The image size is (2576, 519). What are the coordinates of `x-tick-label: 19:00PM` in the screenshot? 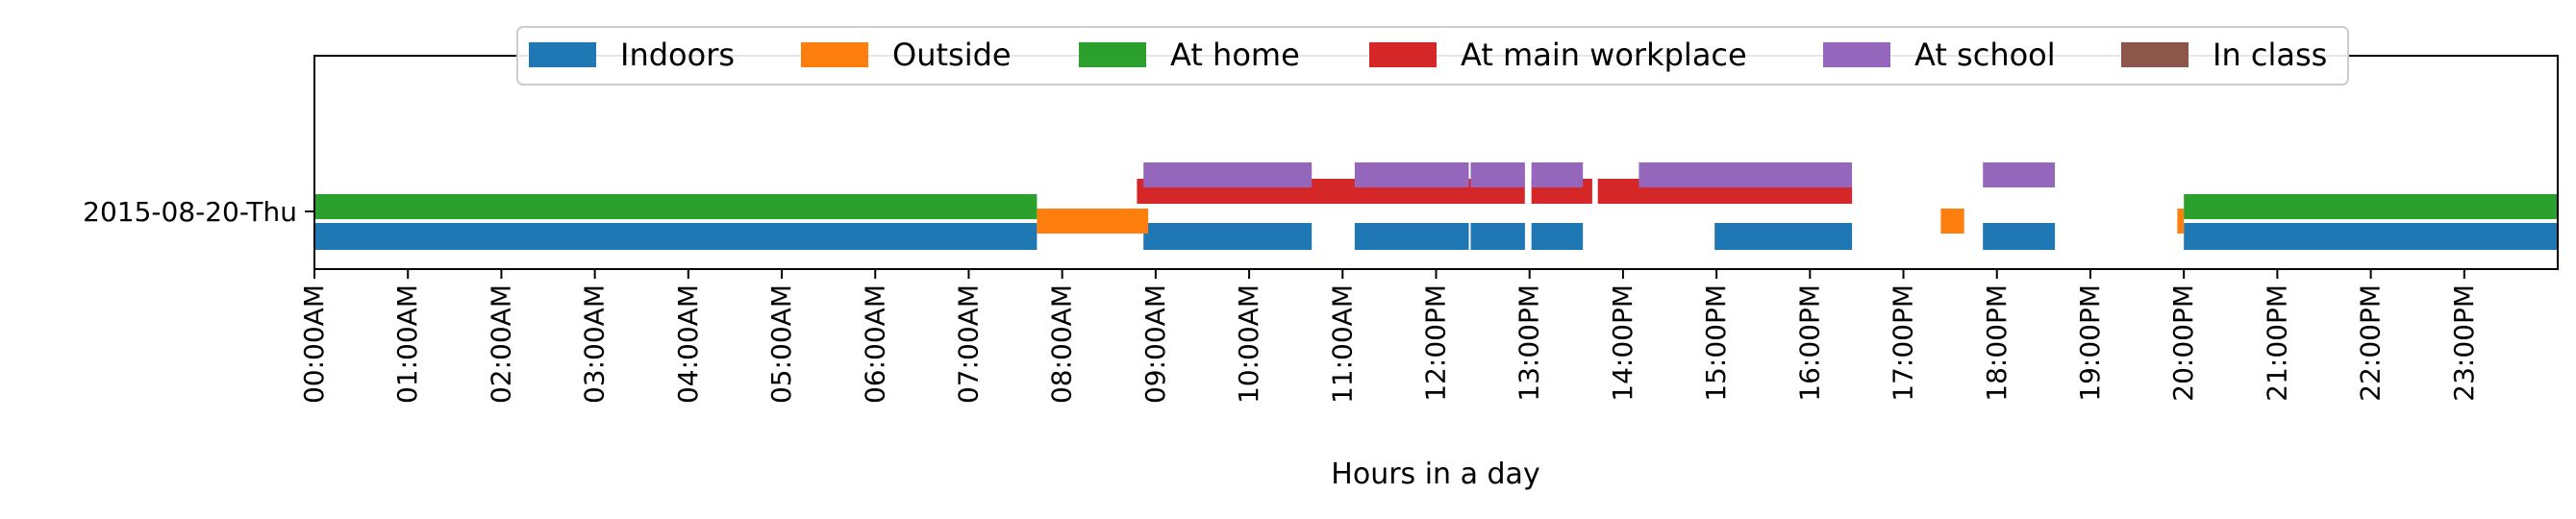 It's located at (2090, 343).